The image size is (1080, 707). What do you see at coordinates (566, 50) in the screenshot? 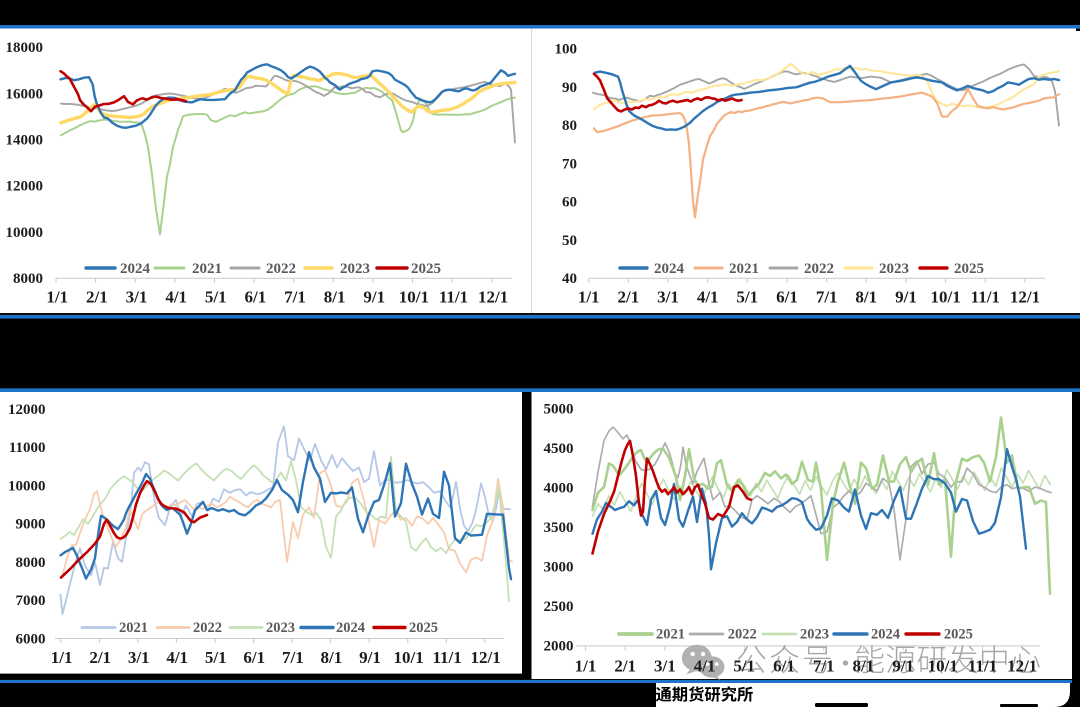
I see `svg-text: 100` at bounding box center [566, 50].